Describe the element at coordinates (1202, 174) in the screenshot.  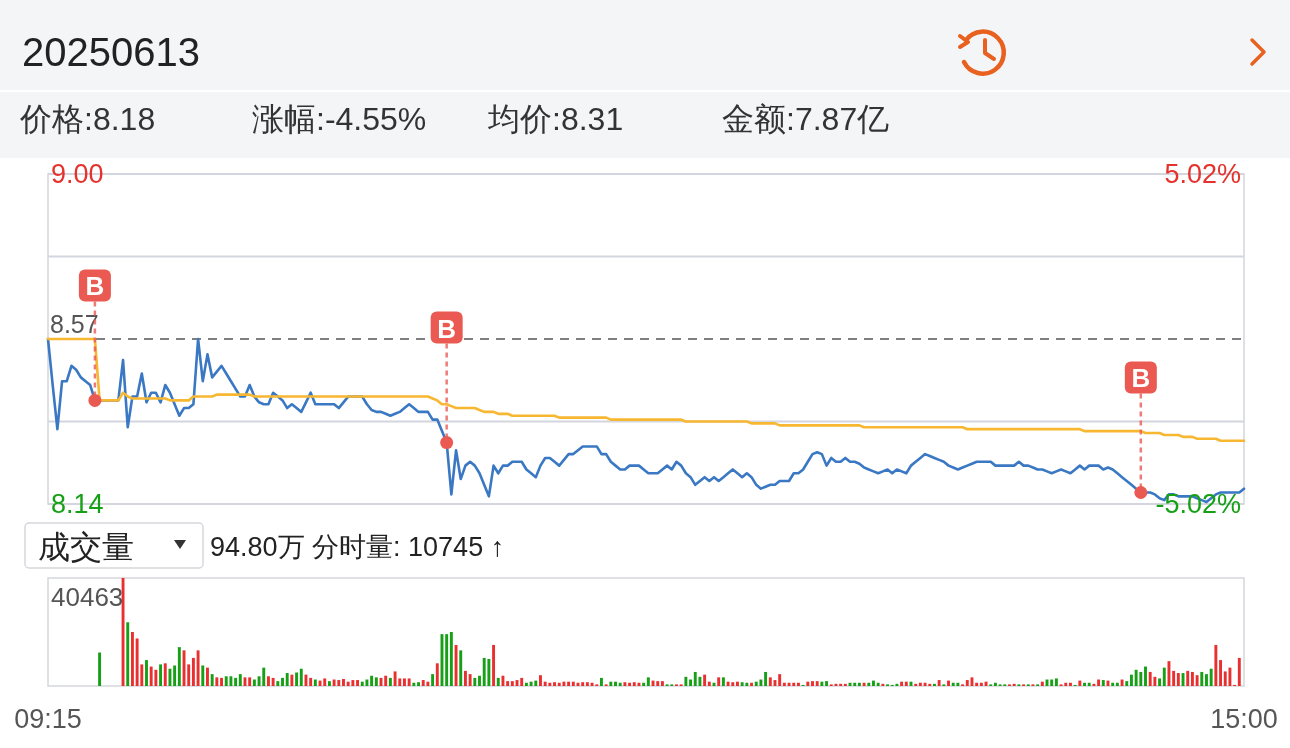
I see `y2-tick-label: 5.02%` at that location.